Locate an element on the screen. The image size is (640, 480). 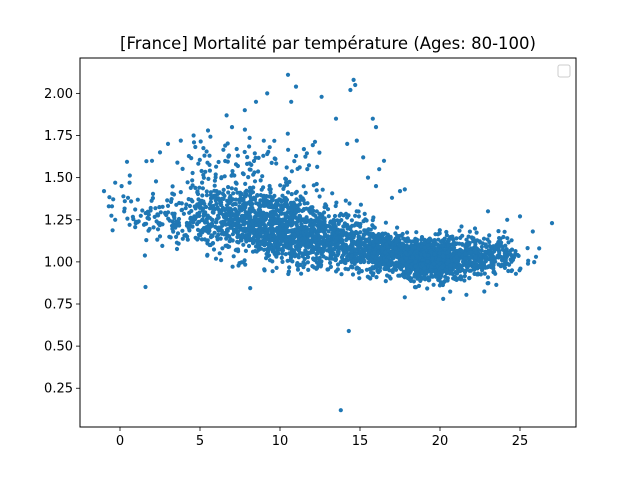
y-tick-label: 1.50 is located at coordinates (58, 178).